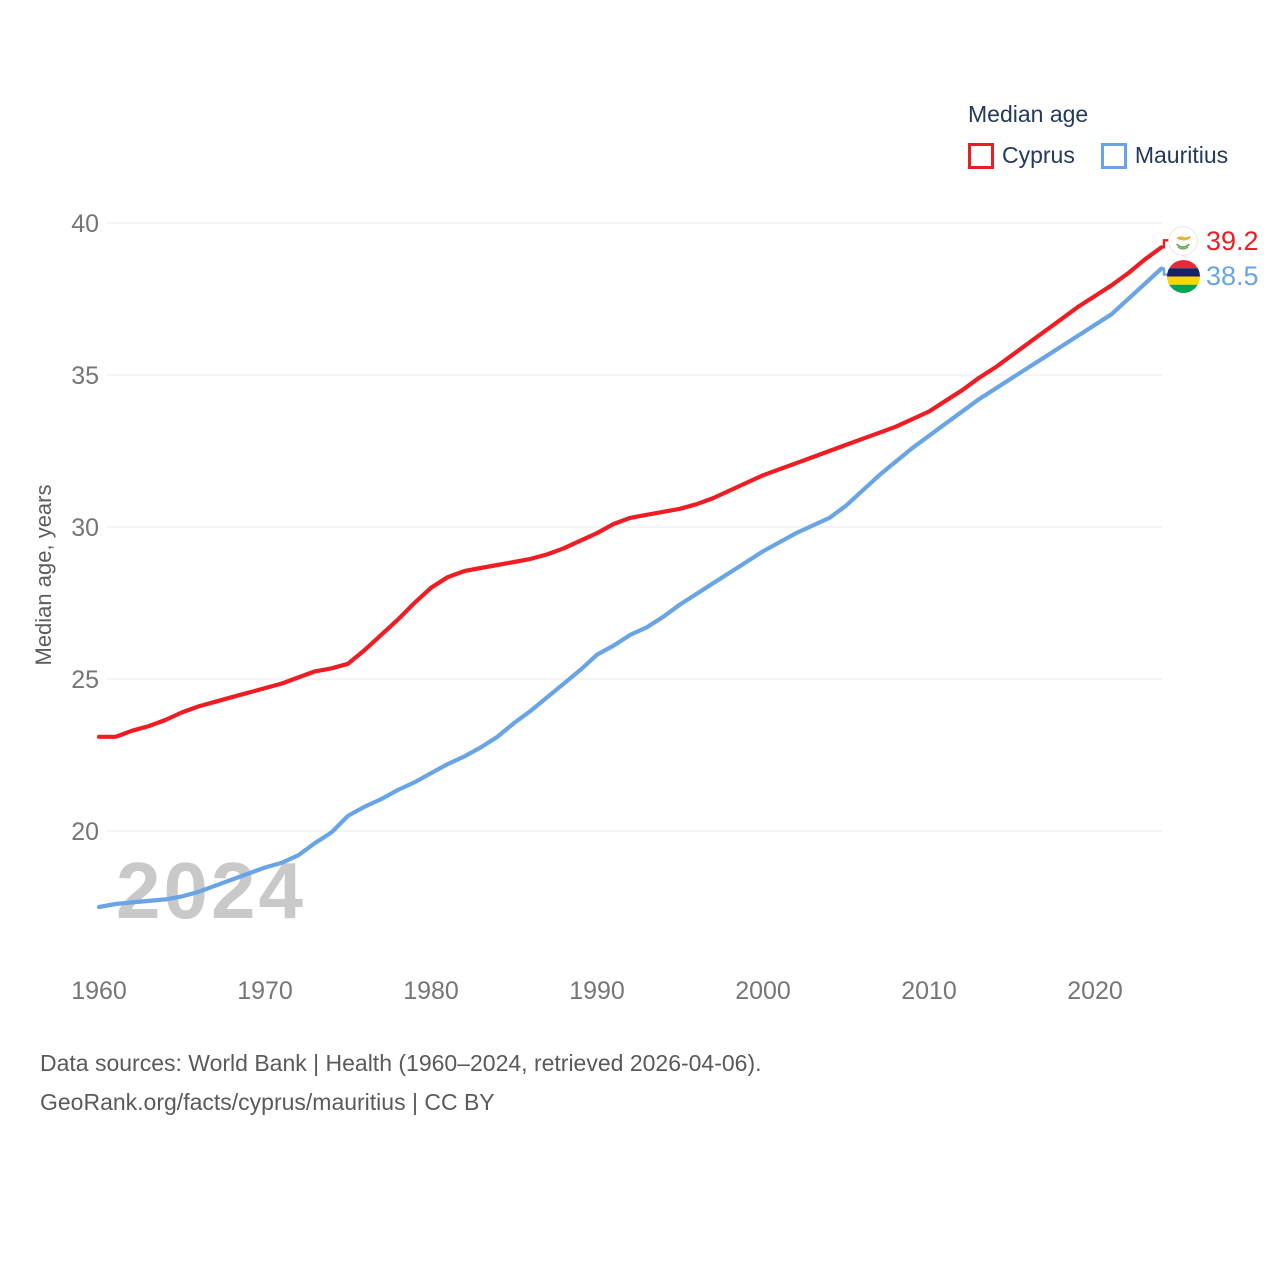 This screenshot has width=1280, height=1280. I want to click on legend-item-cyprus: Cyprus, so click(1021, 155).